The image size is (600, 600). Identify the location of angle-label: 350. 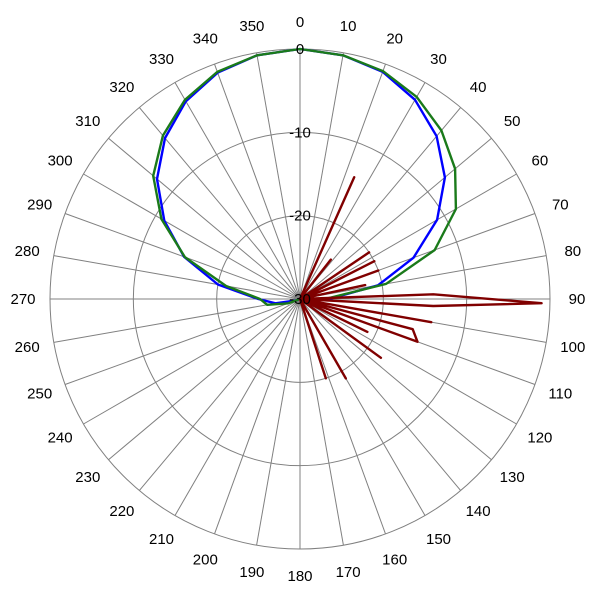
(251, 26).